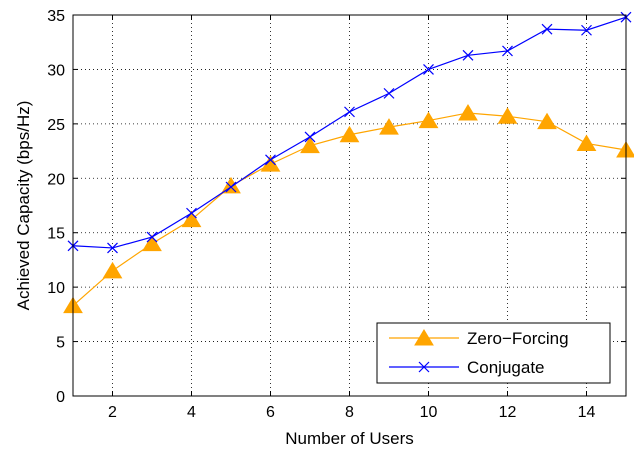 This screenshot has height=455, width=634. What do you see at coordinates (56, 125) in the screenshot?
I see `y-tick-label: 25` at bounding box center [56, 125].